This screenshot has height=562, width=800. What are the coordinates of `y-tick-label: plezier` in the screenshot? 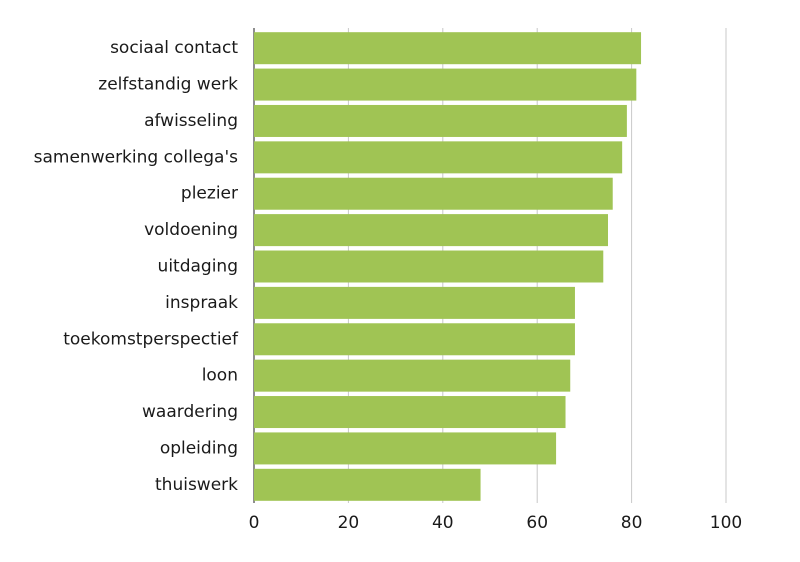 It's located at (209, 194).